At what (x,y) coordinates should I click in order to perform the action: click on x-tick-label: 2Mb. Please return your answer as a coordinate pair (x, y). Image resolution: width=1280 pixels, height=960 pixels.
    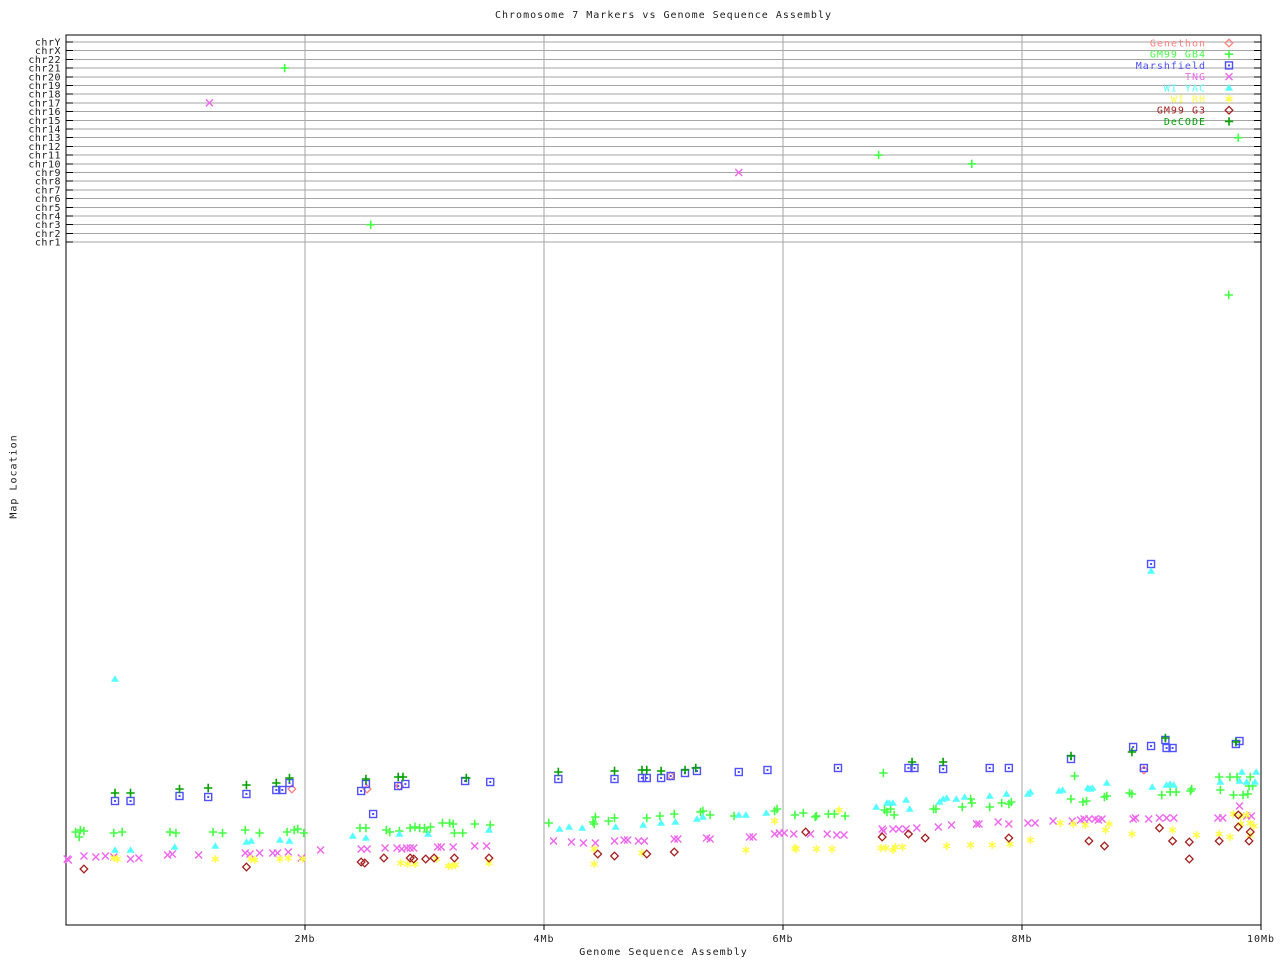
    Looking at the image, I should click on (304, 939).